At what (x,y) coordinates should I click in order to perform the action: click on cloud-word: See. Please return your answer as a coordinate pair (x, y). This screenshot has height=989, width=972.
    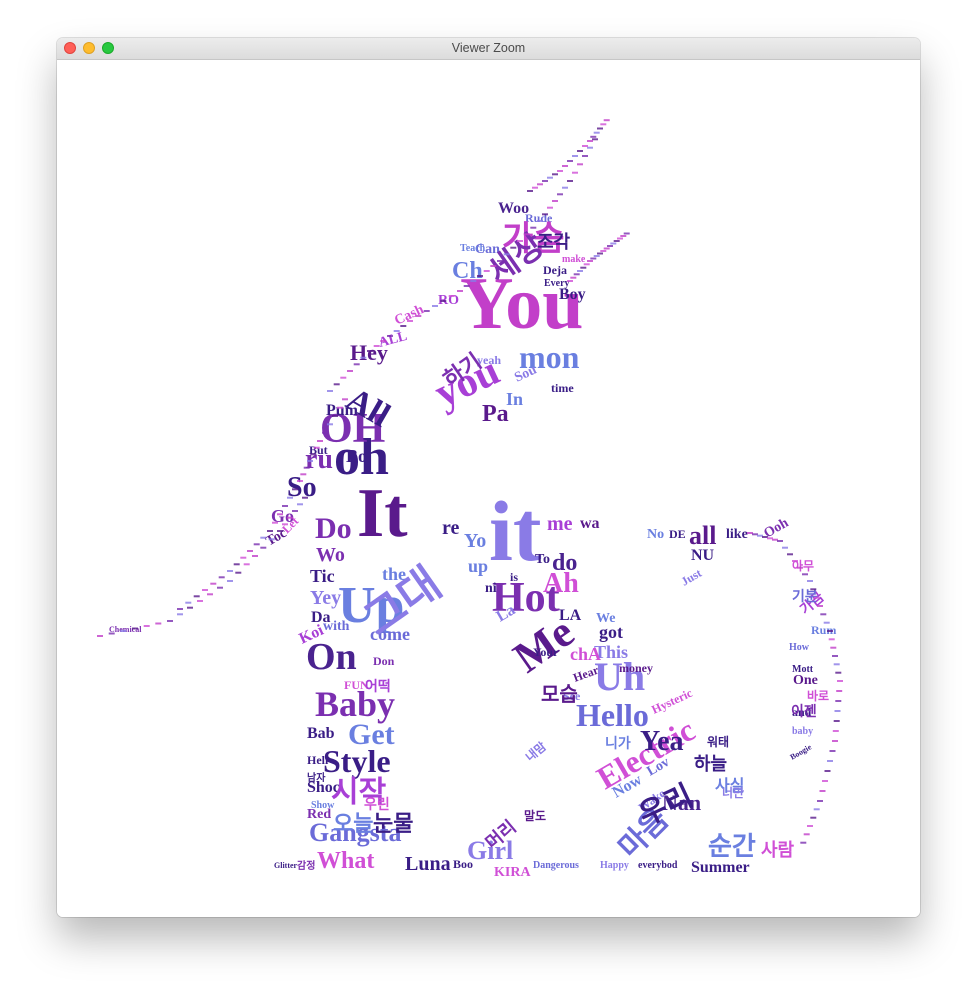
    Looking at the image, I should click on (572, 696).